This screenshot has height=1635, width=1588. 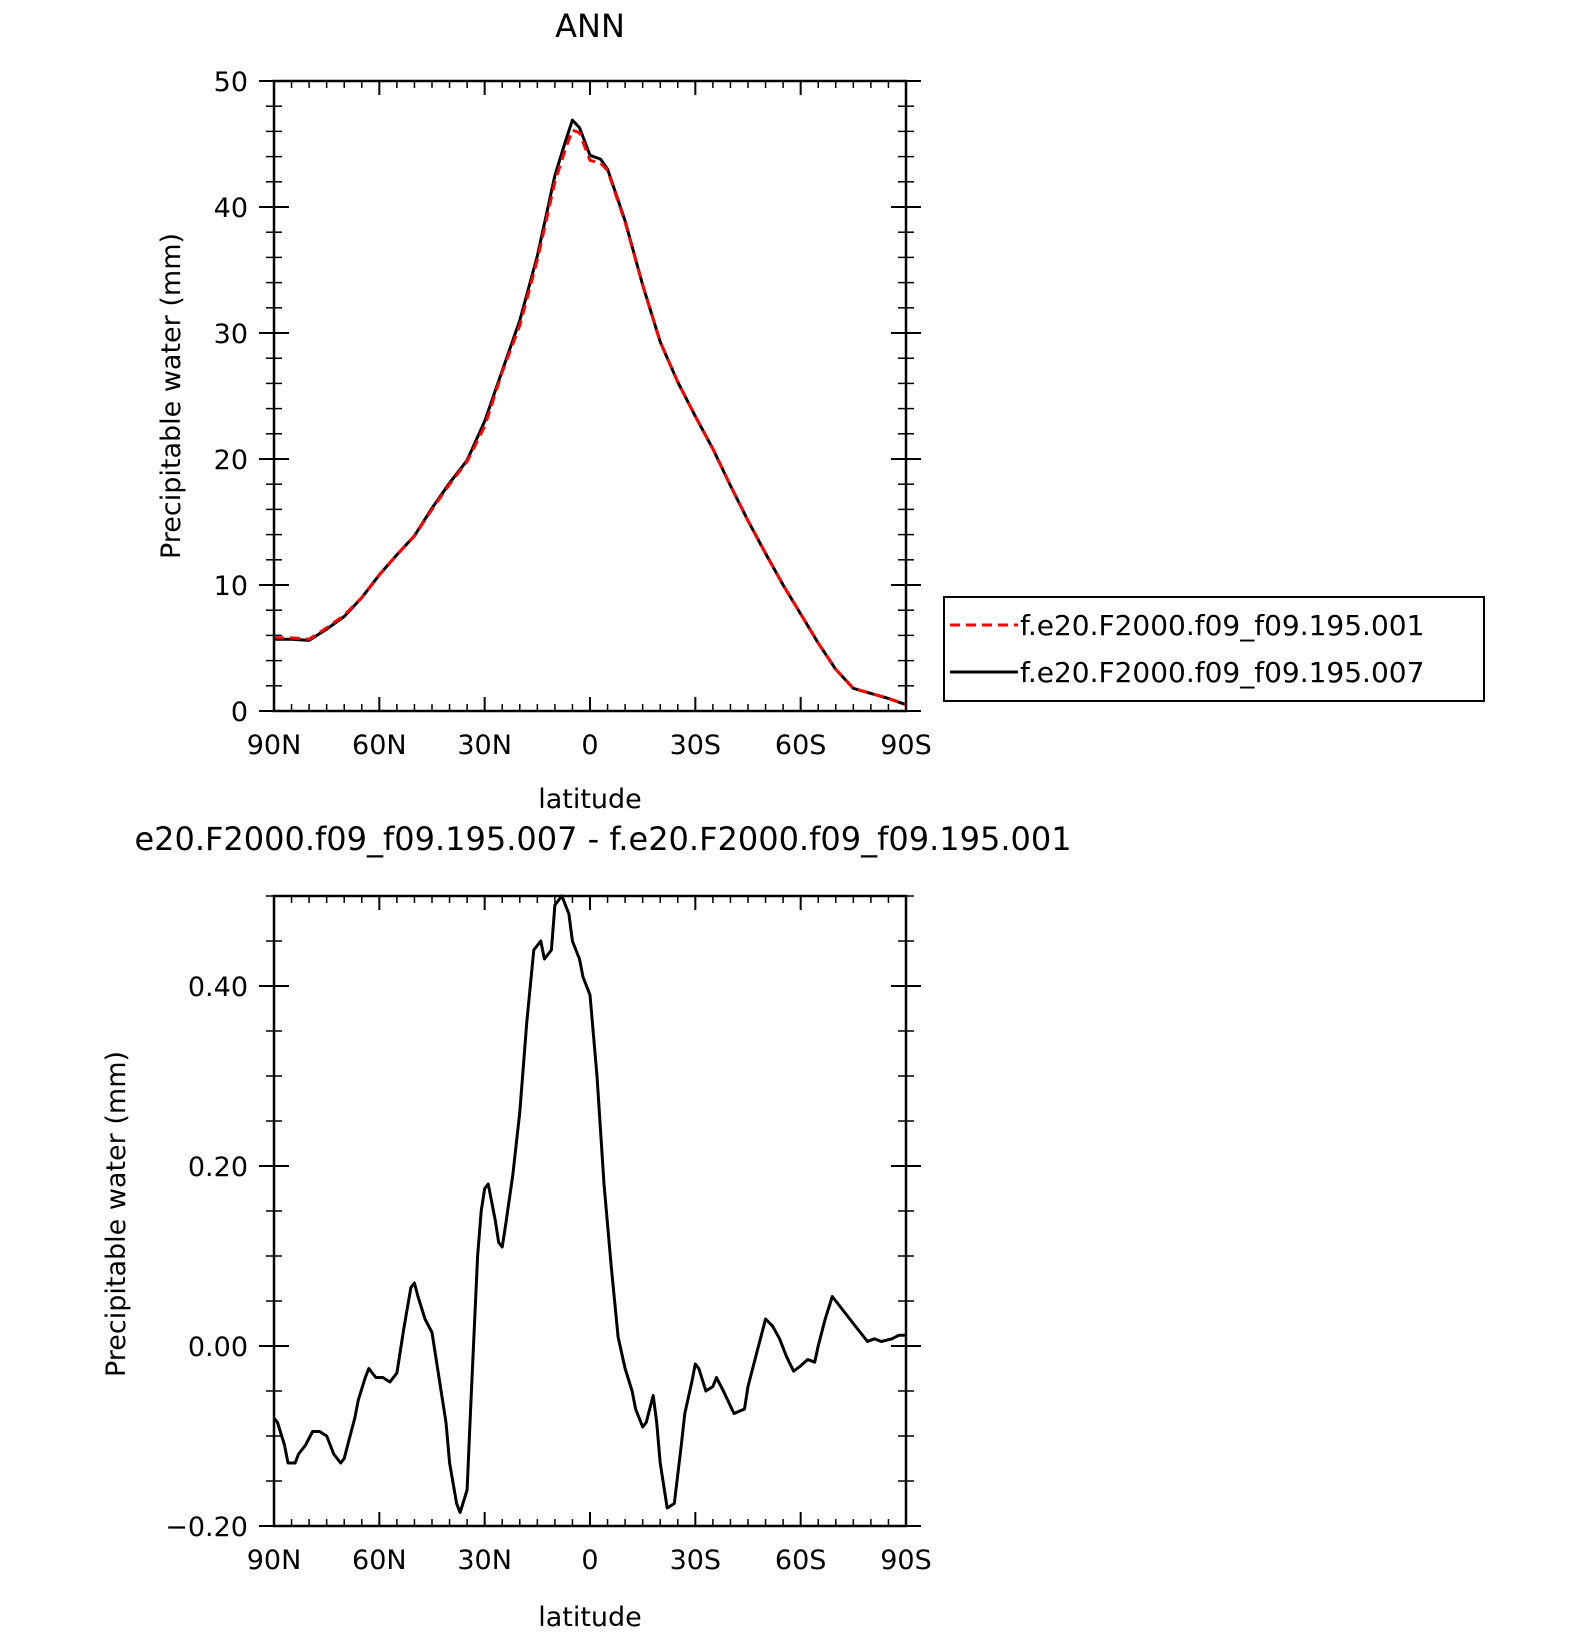 What do you see at coordinates (484, 1560) in the screenshot?
I see `bot-x-tick-label: 30N` at bounding box center [484, 1560].